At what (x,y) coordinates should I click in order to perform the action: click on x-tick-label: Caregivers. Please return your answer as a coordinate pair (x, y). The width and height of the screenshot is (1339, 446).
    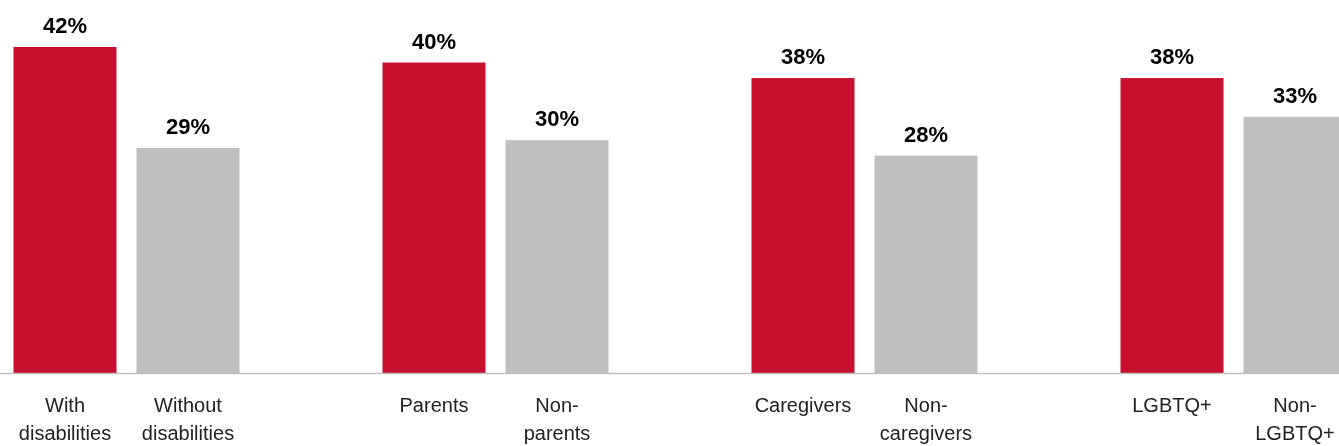
    Looking at the image, I should click on (803, 405).